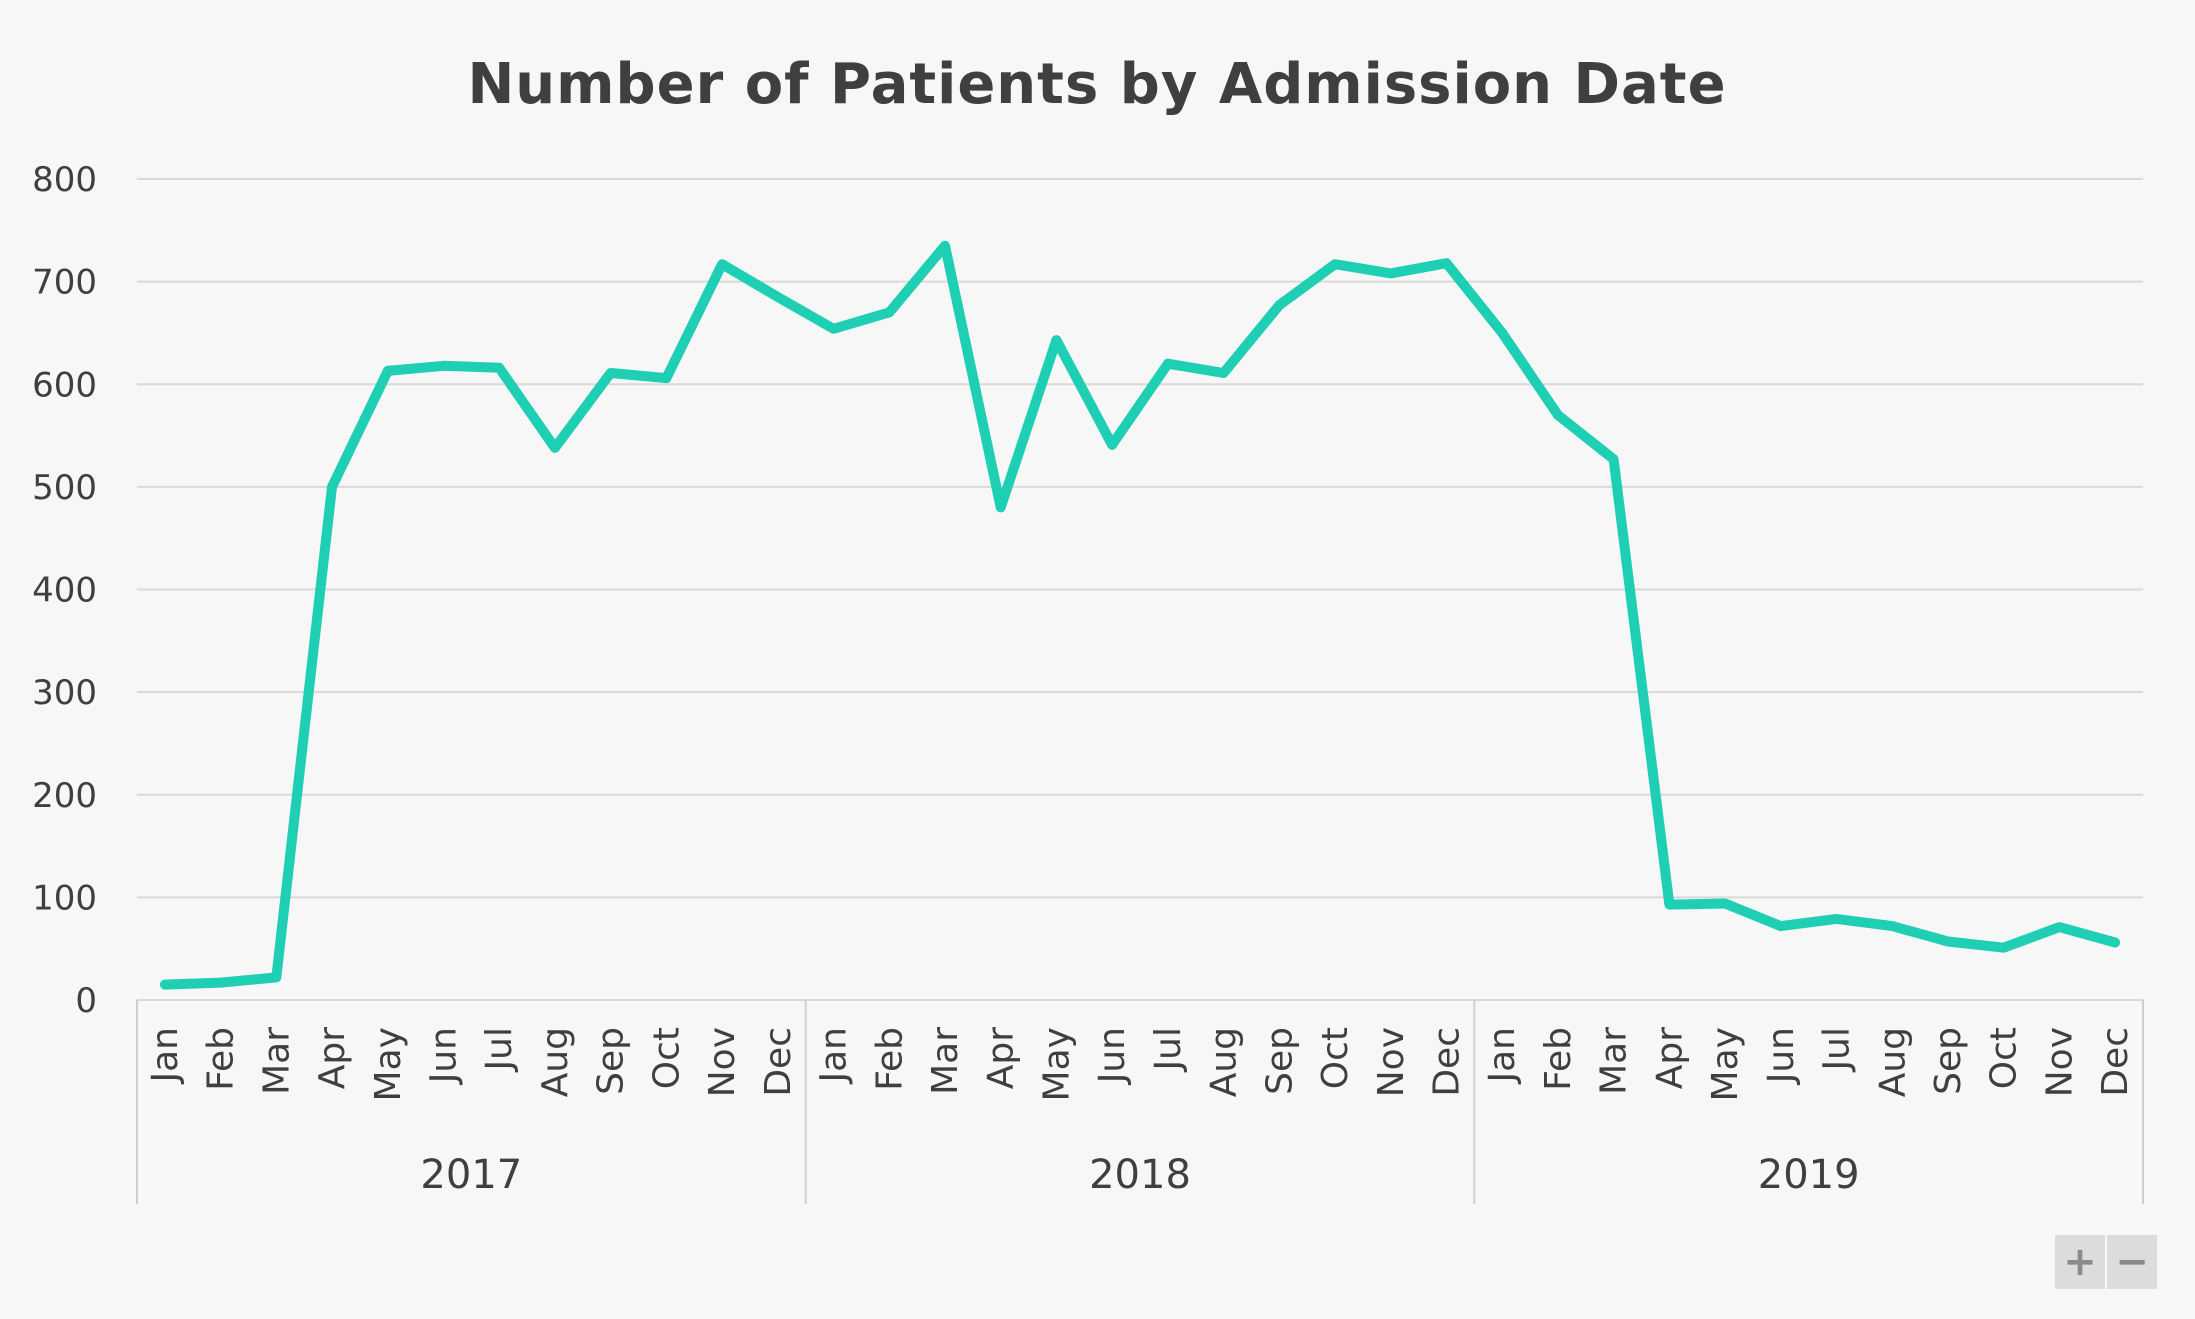  Describe the element at coordinates (1096, 84) in the screenshot. I see `chart-title: Number of Patients by Admission Date` at that location.